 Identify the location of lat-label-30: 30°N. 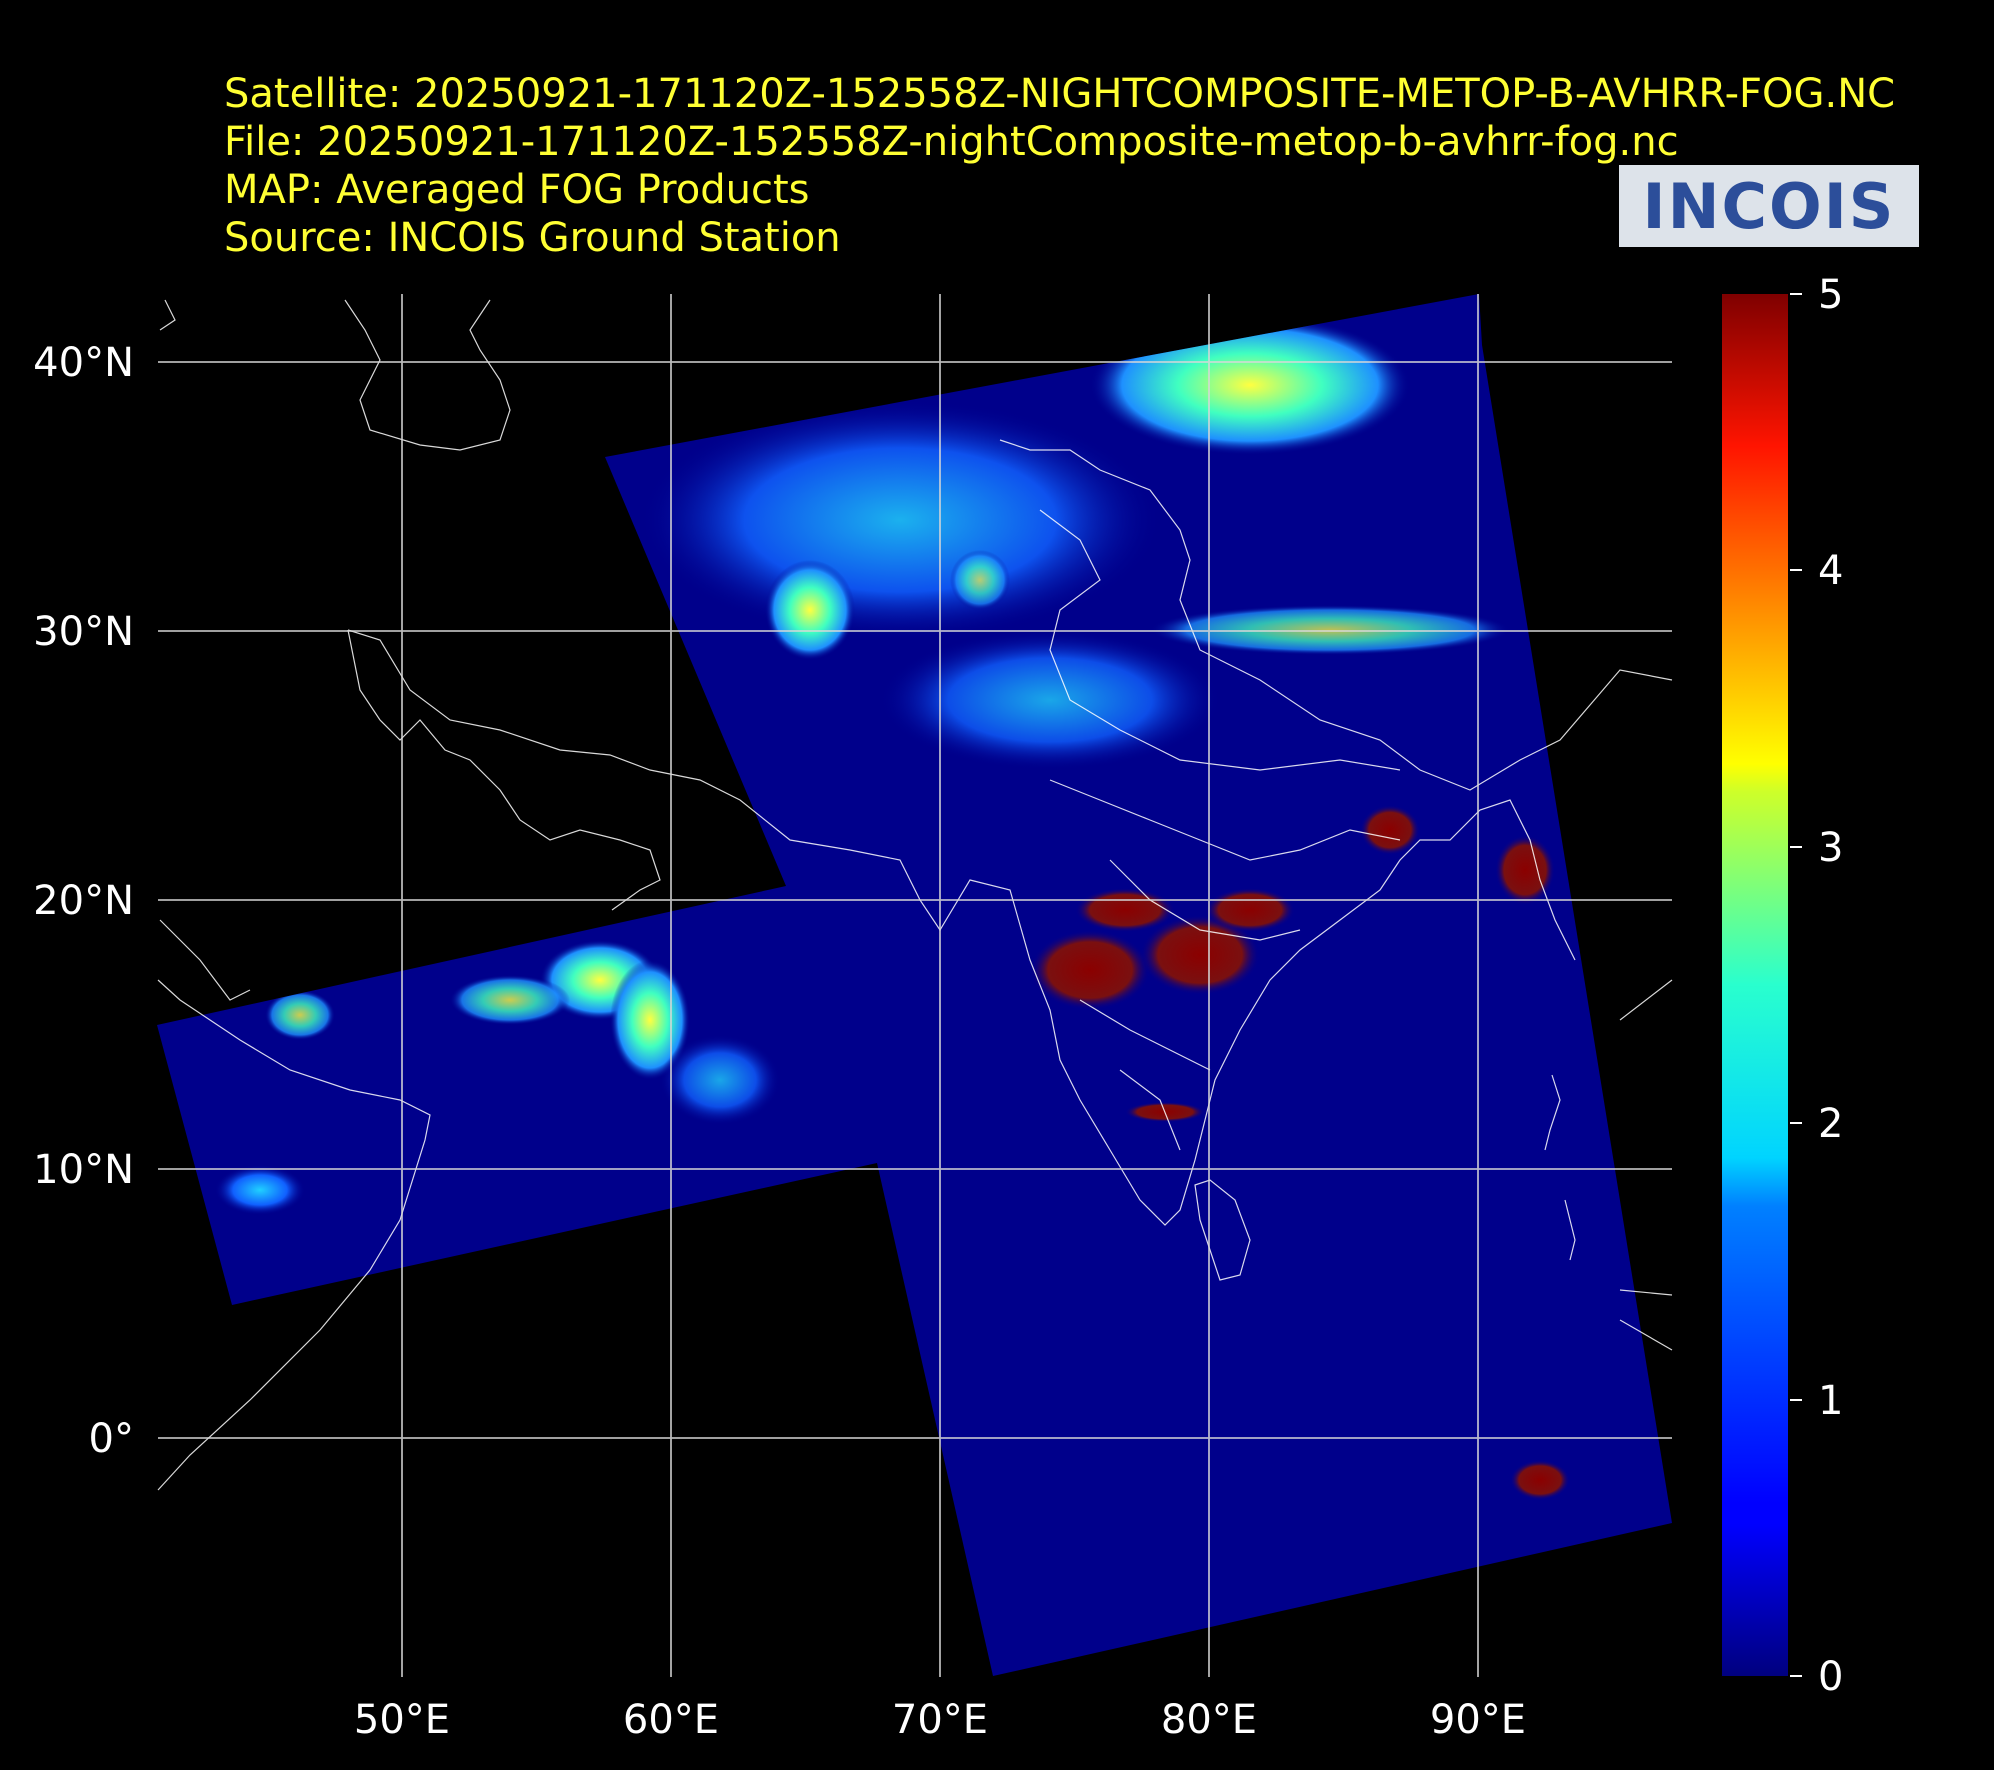
(83, 632).